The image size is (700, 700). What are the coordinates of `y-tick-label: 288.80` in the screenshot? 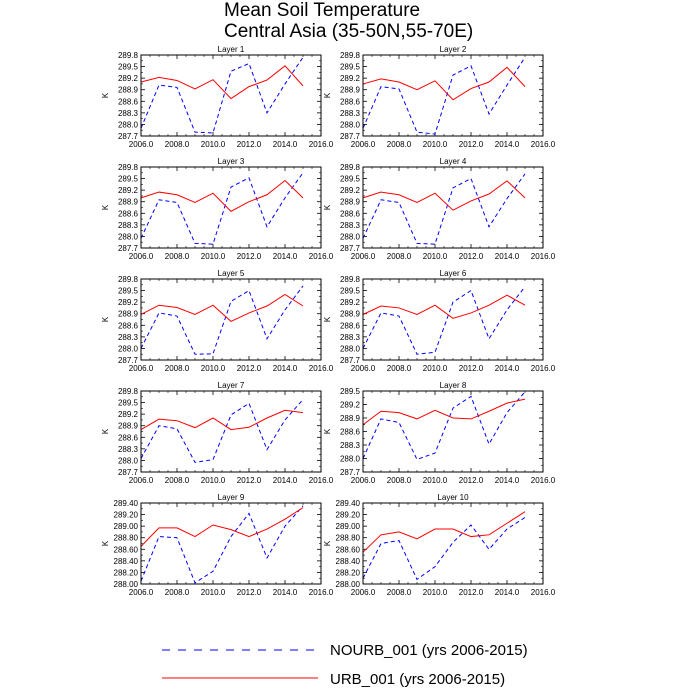 It's located at (348, 538).